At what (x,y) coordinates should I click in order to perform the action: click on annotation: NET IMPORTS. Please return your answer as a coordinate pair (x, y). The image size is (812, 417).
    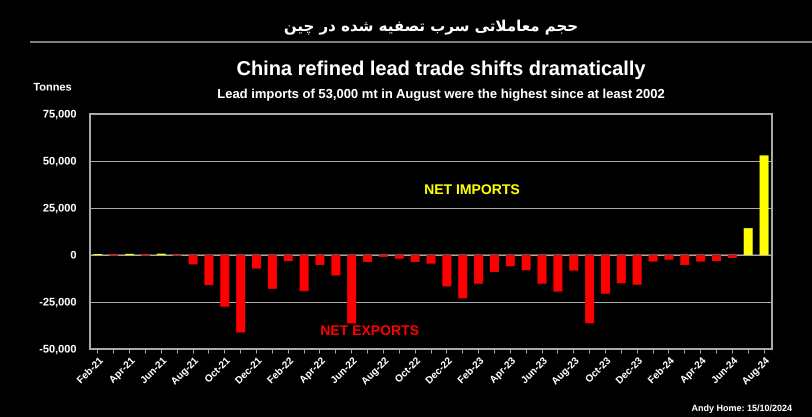
    Looking at the image, I should click on (472, 189).